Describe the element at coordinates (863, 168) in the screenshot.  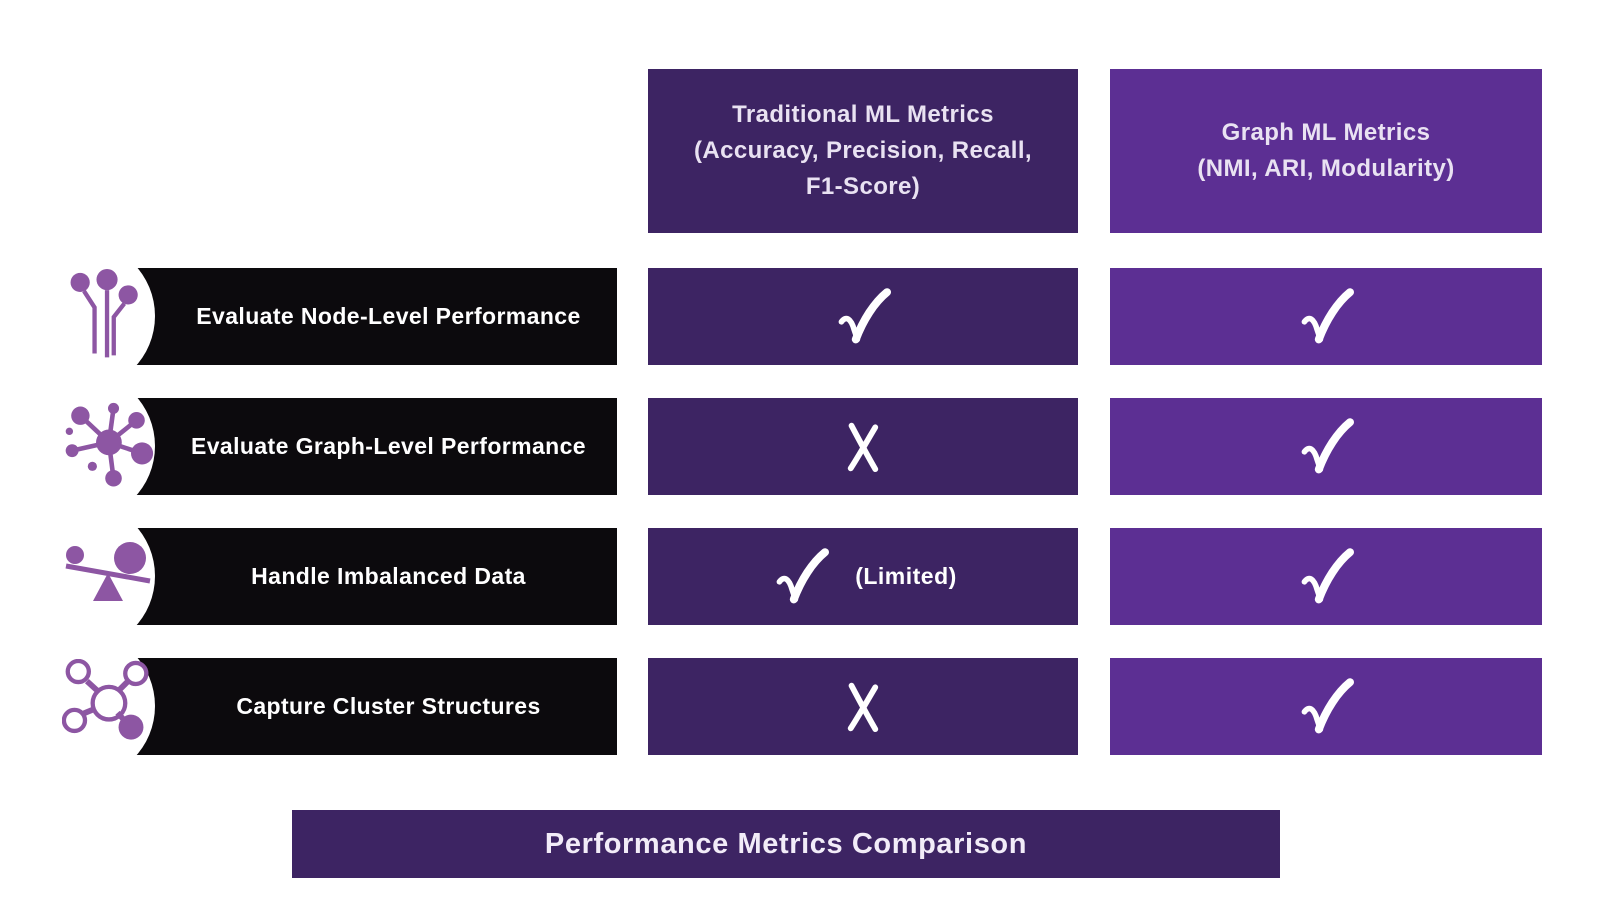
I see `column-subtitle: (Accuracy, Precision, Recall, F1-Score)` at that location.